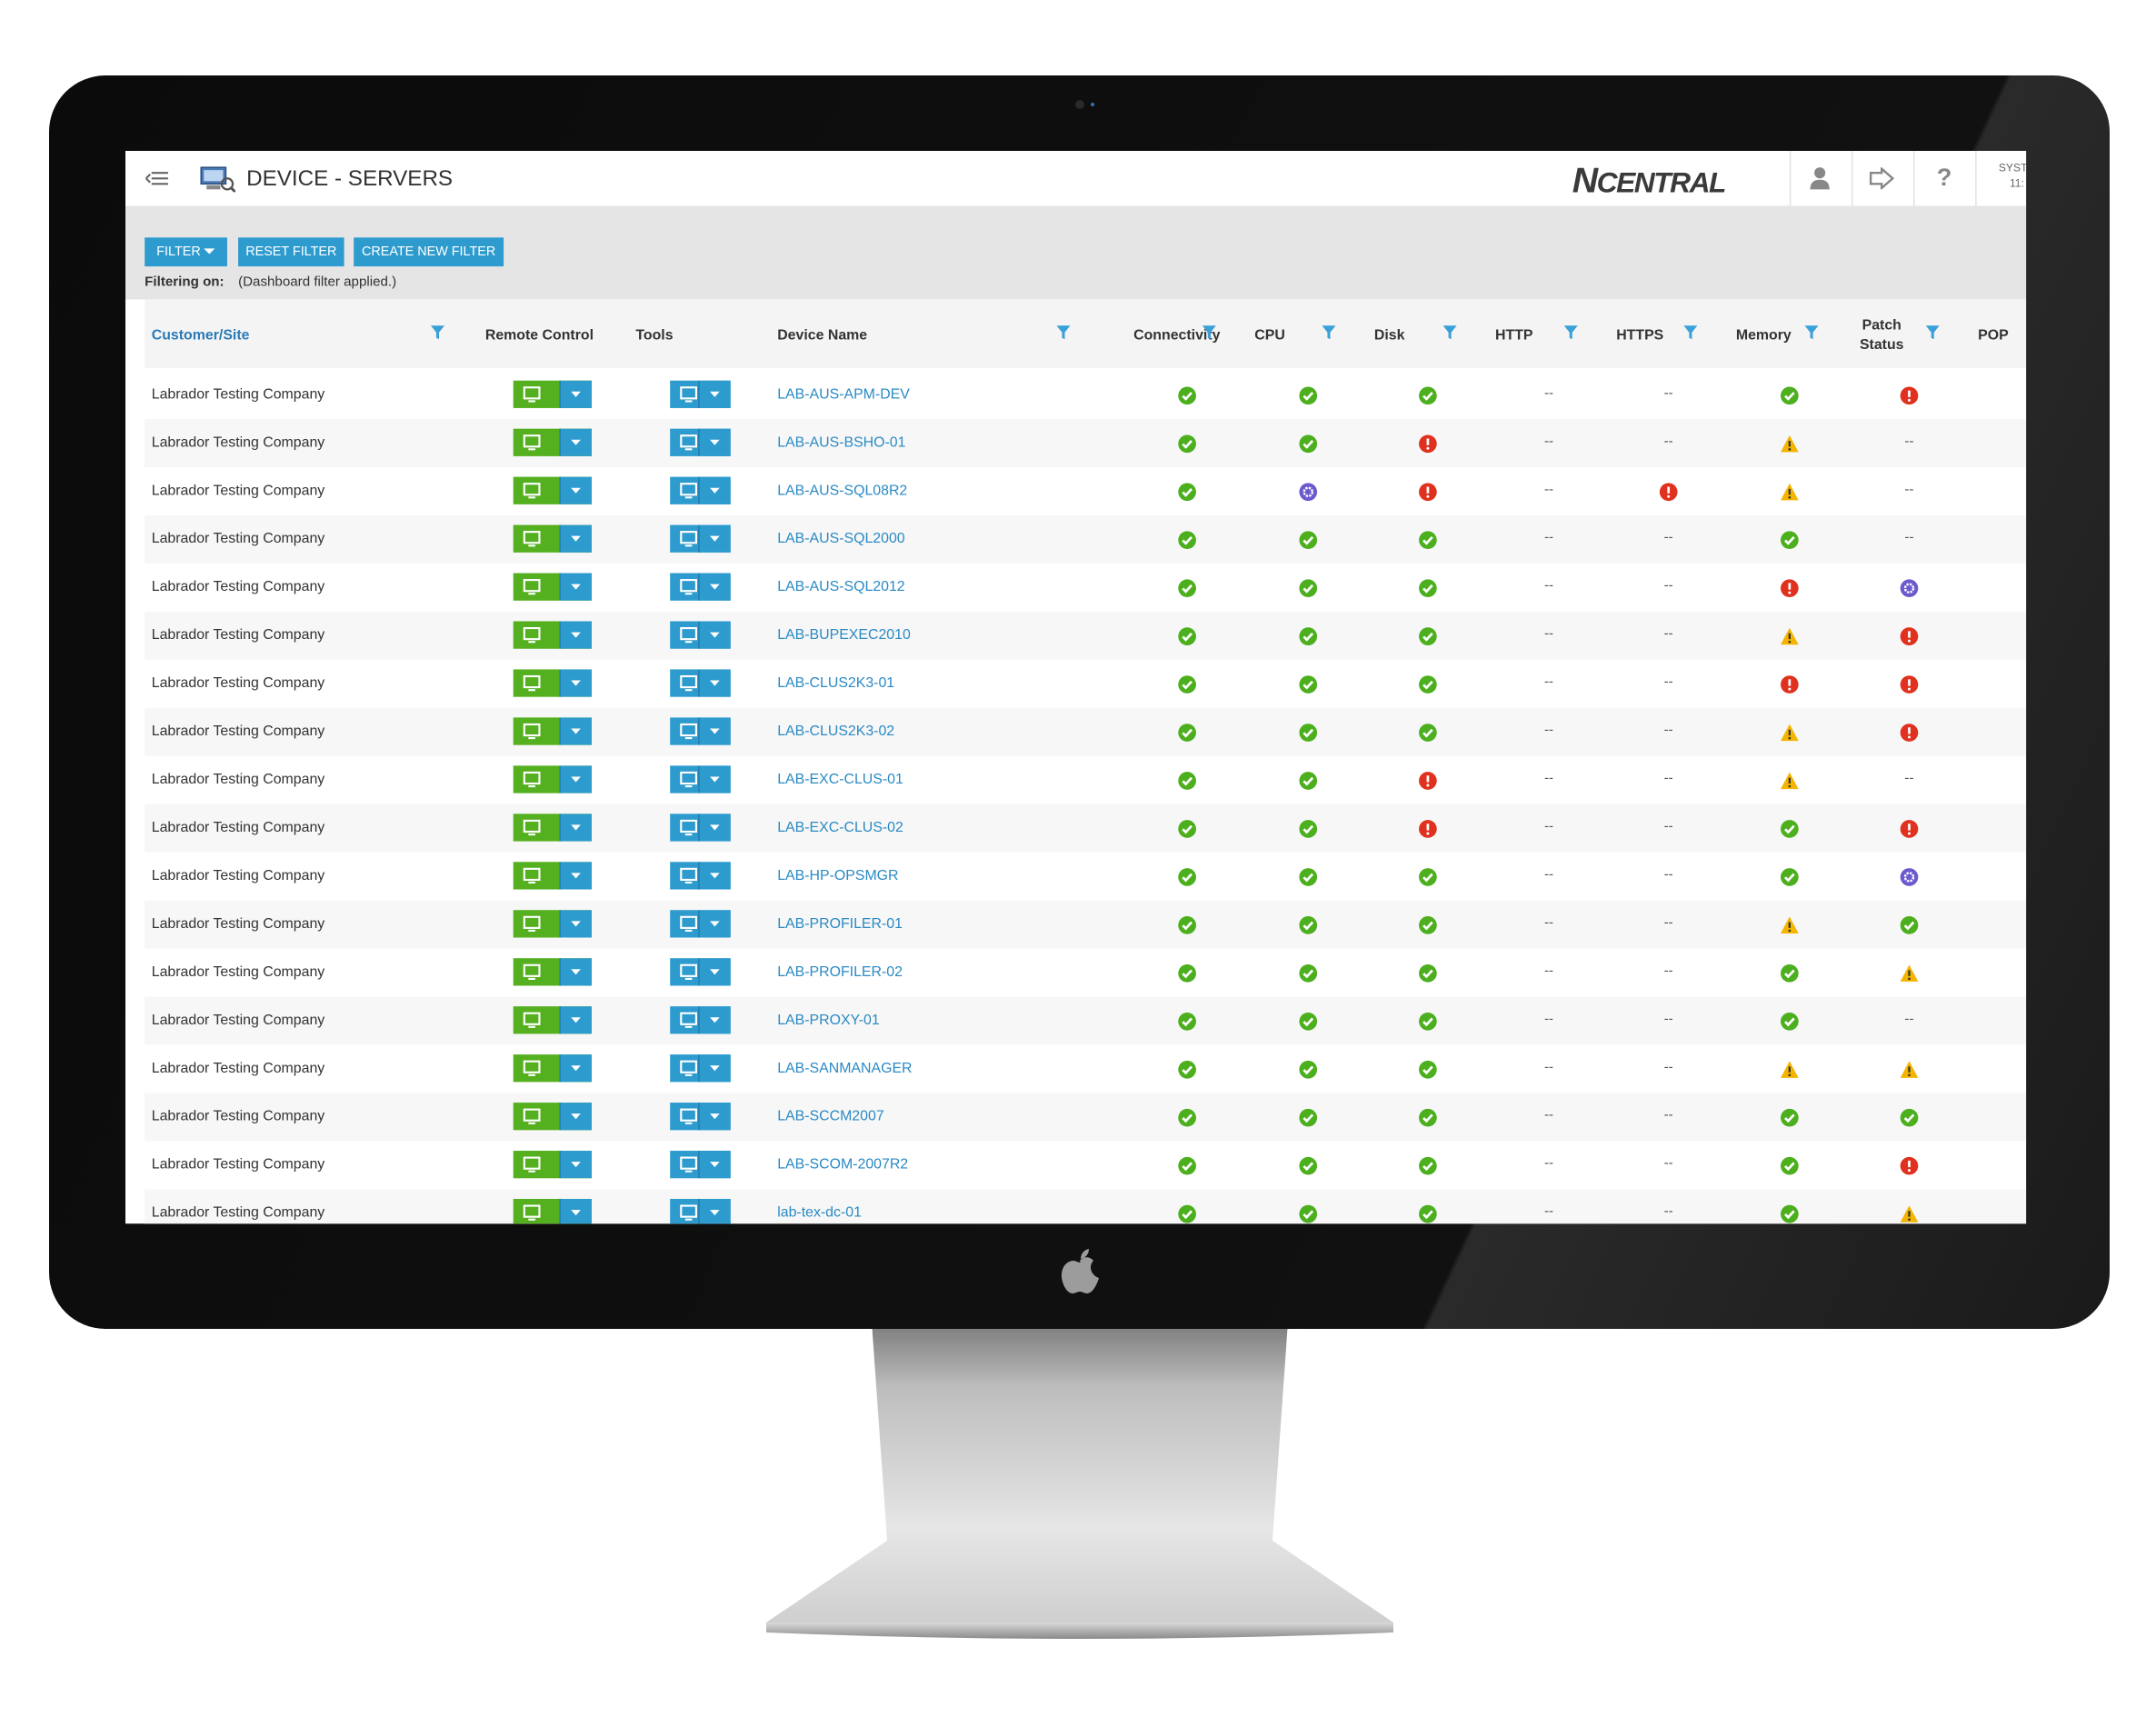  I want to click on device-link: LAB-AUS-SQL08R2, so click(842, 490).